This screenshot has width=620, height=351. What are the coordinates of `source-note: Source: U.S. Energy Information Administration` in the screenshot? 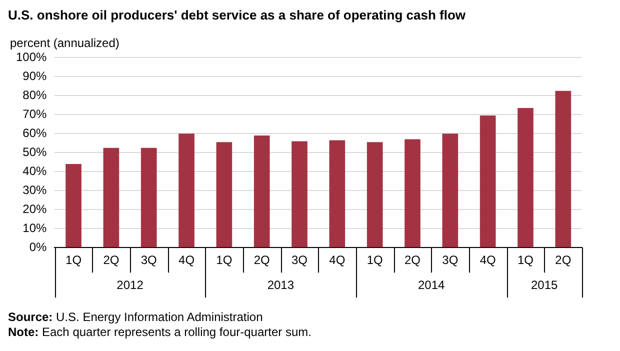 It's located at (136, 317).